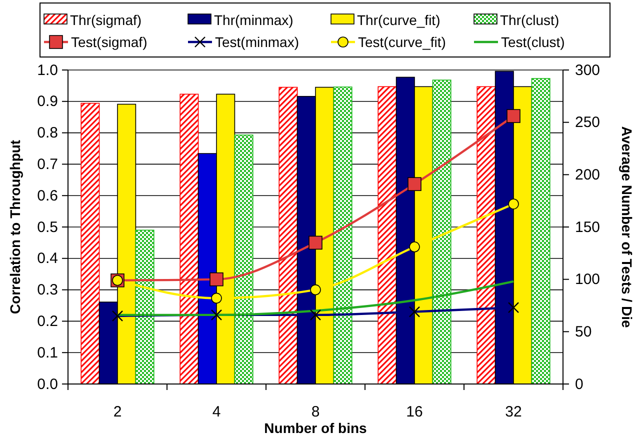 The height and width of the screenshot is (438, 636). What do you see at coordinates (47, 133) in the screenshot?
I see `y-tick-label: 0.8` at bounding box center [47, 133].